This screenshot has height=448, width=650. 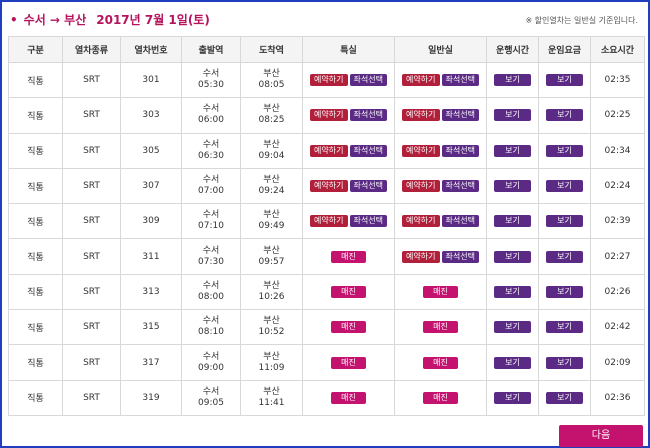 I want to click on arrival: 부산 09:57, so click(x=271, y=256).